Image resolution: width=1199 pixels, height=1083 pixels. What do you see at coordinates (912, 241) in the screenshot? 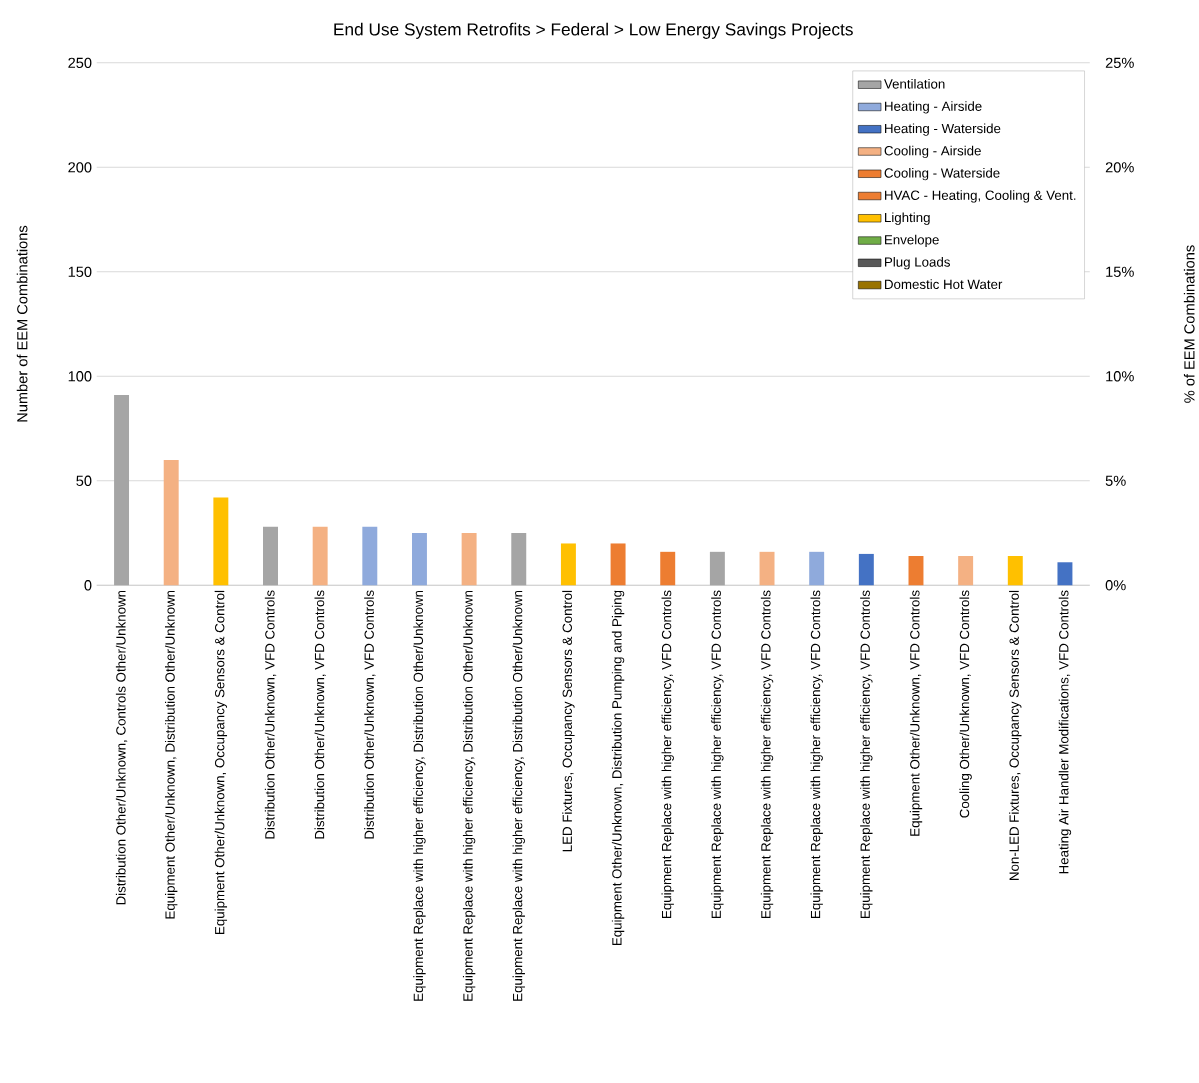
I see `legend-label: Envelope` at bounding box center [912, 241].